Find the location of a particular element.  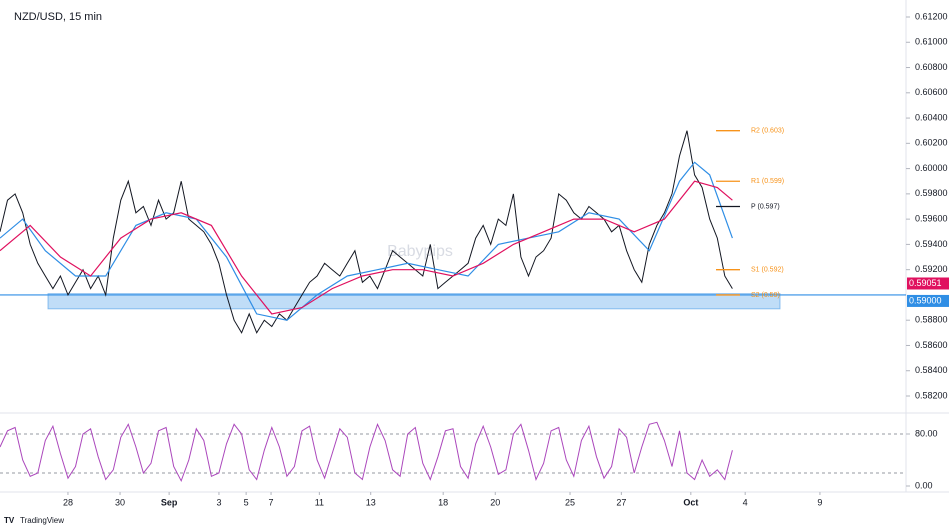

logo: TV is located at coordinates (9, 520).